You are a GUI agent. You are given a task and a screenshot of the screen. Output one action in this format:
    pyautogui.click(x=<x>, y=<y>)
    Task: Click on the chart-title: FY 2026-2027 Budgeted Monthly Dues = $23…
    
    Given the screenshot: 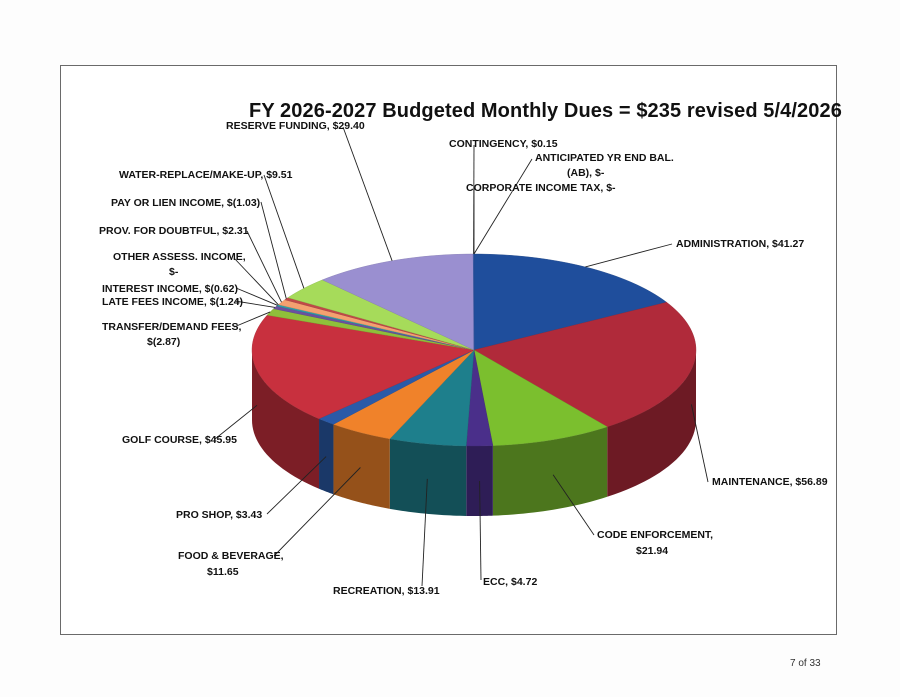 What is the action you would take?
    pyautogui.click(x=545, y=111)
    